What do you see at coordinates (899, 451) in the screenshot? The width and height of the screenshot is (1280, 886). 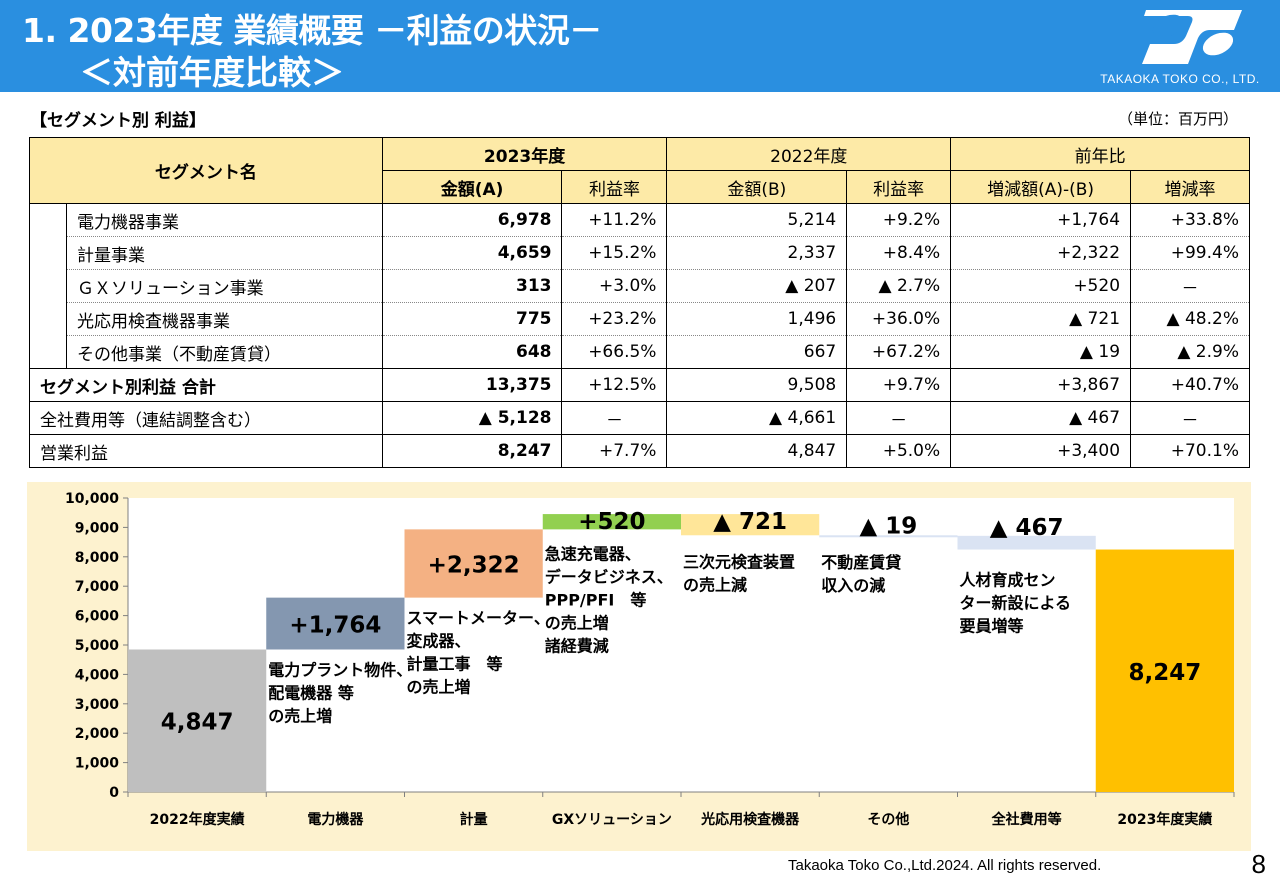 I see `margin-b-cell: +5.0%` at bounding box center [899, 451].